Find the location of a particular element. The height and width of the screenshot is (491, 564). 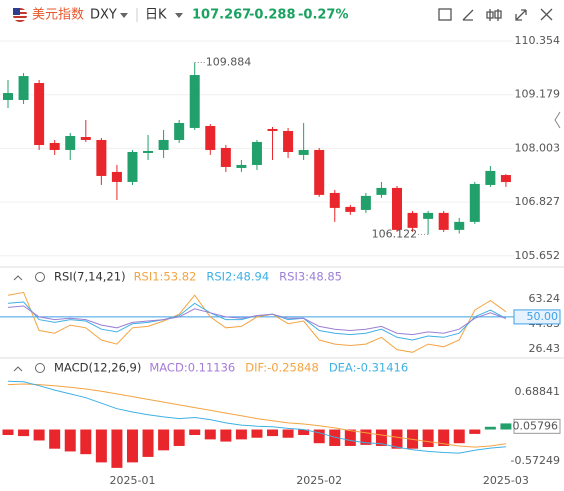

y-tick-label: 0.68841 is located at coordinates (538, 391).